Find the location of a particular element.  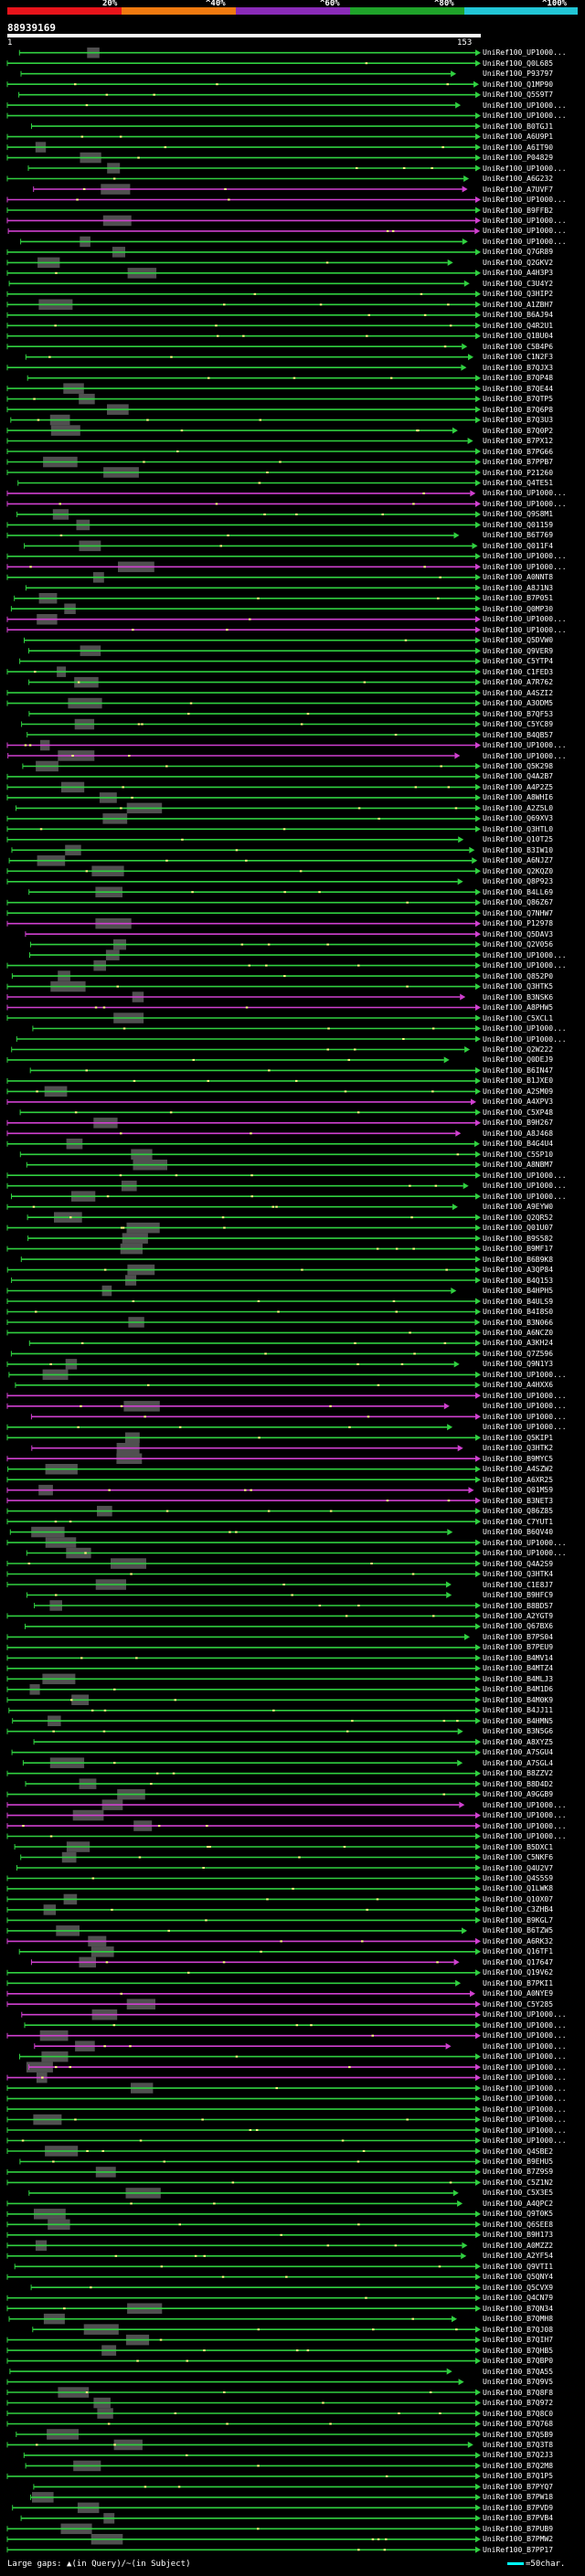

hit-label: UniRef100_B9FFB2 is located at coordinates (518, 210).